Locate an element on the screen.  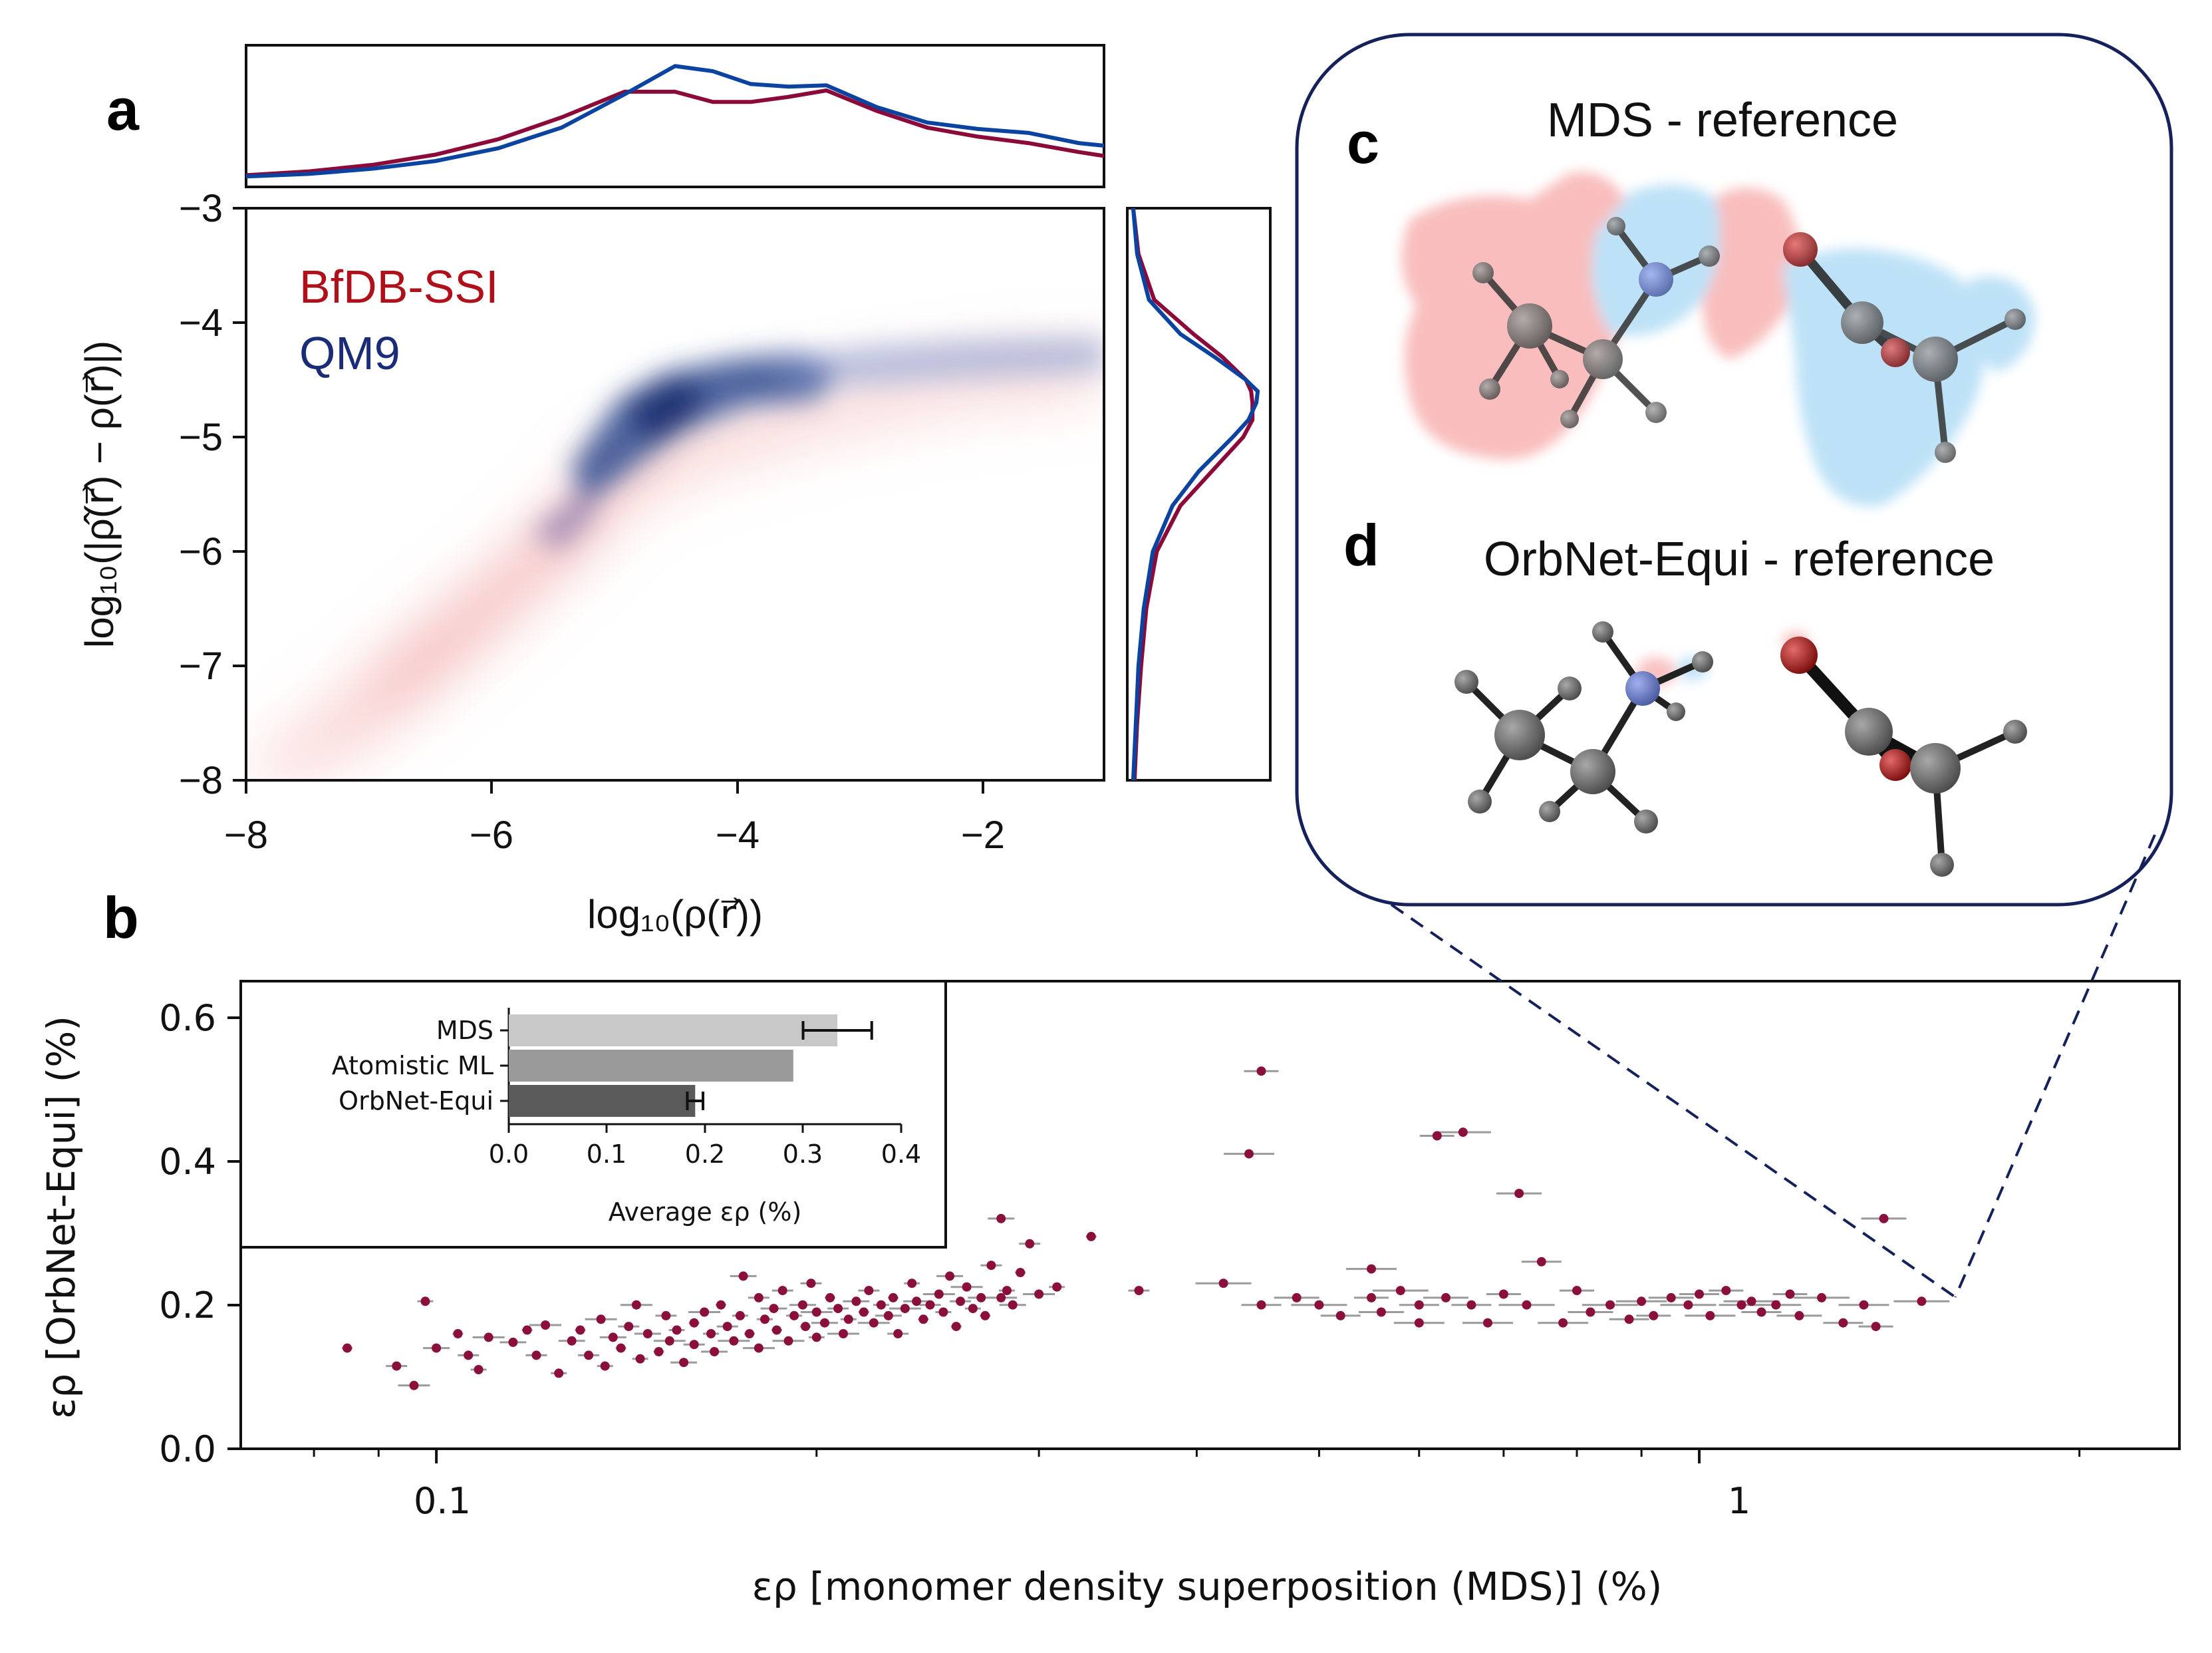
positive-density-lobe is located at coordinates (1752, 274).